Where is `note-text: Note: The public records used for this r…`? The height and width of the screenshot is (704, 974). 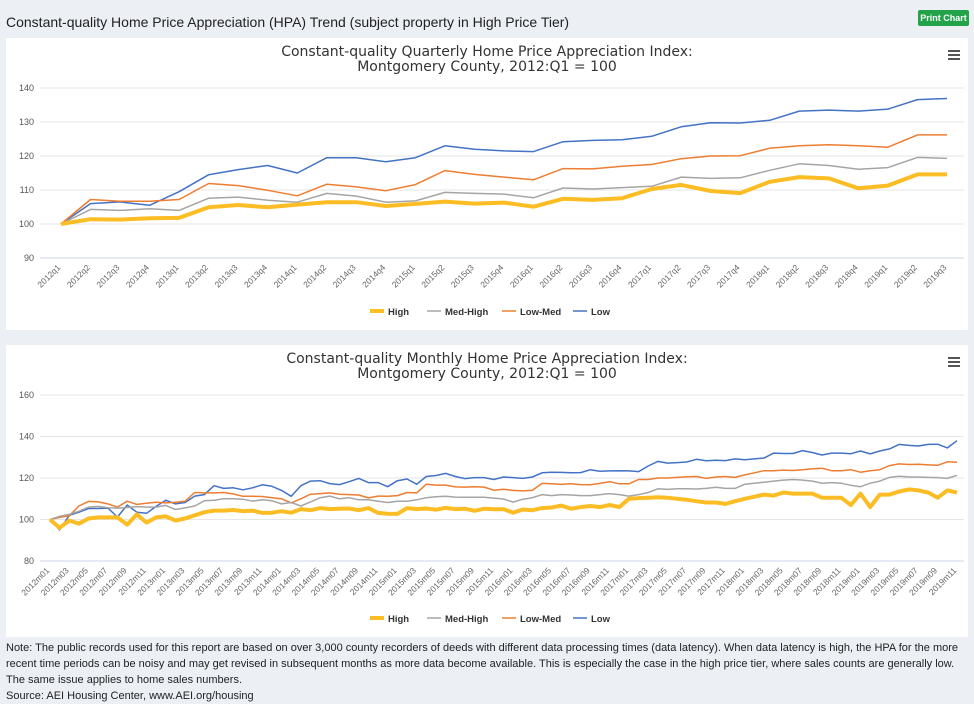 note-text: Note: The public records used for this r… is located at coordinates (482, 664).